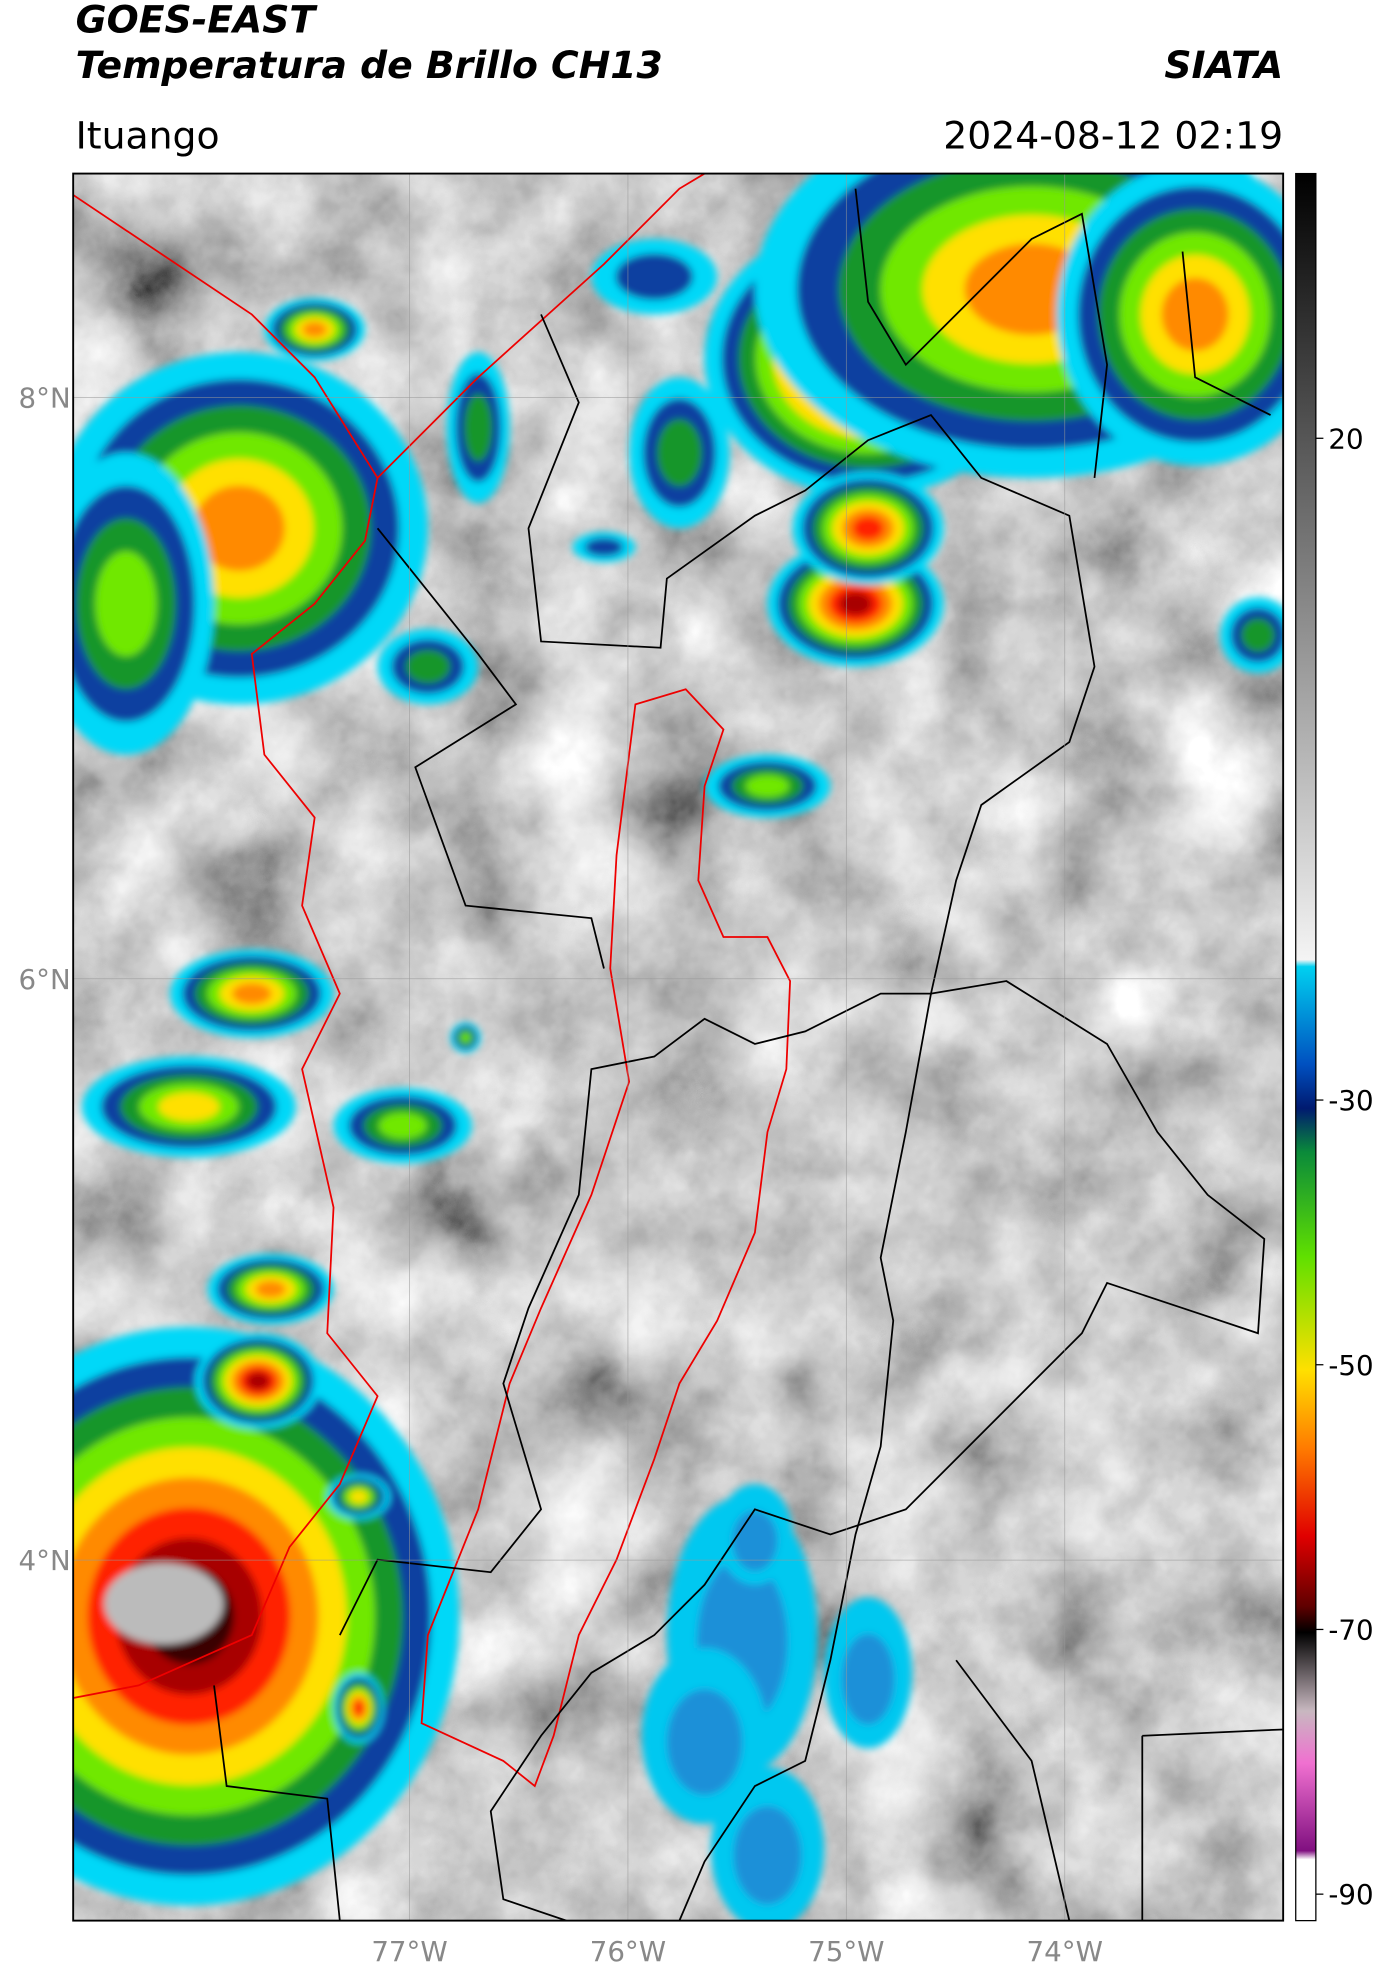  What do you see at coordinates (1113, 135) in the screenshot?
I see `datetime: 2024-08-12 02:19` at bounding box center [1113, 135].